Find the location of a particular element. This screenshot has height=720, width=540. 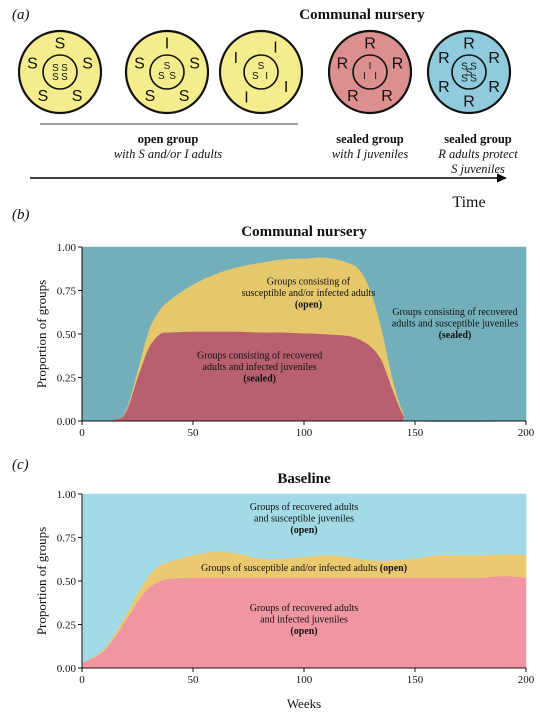

chart-c-title: Baseline is located at coordinates (304, 479).